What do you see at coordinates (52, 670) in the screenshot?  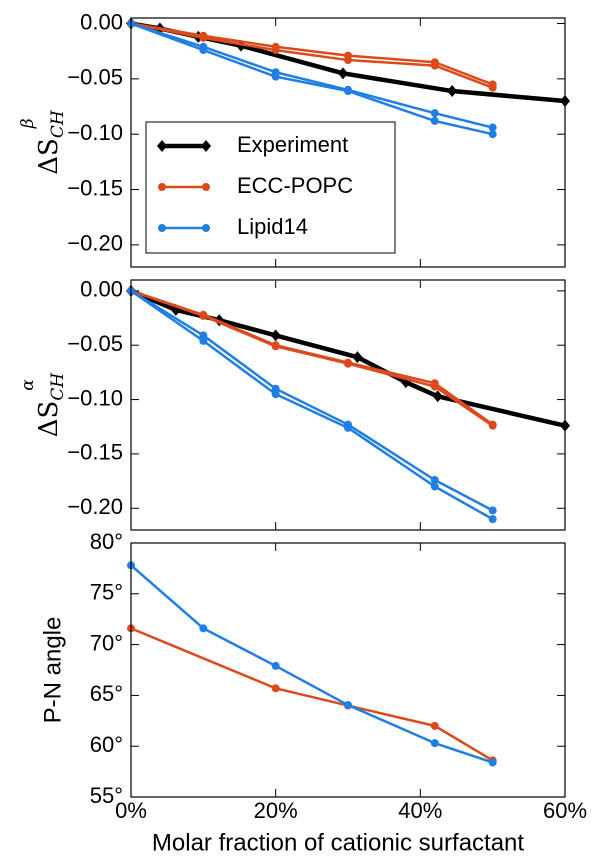 I see `y-axis-label: P-N angle` at bounding box center [52, 670].